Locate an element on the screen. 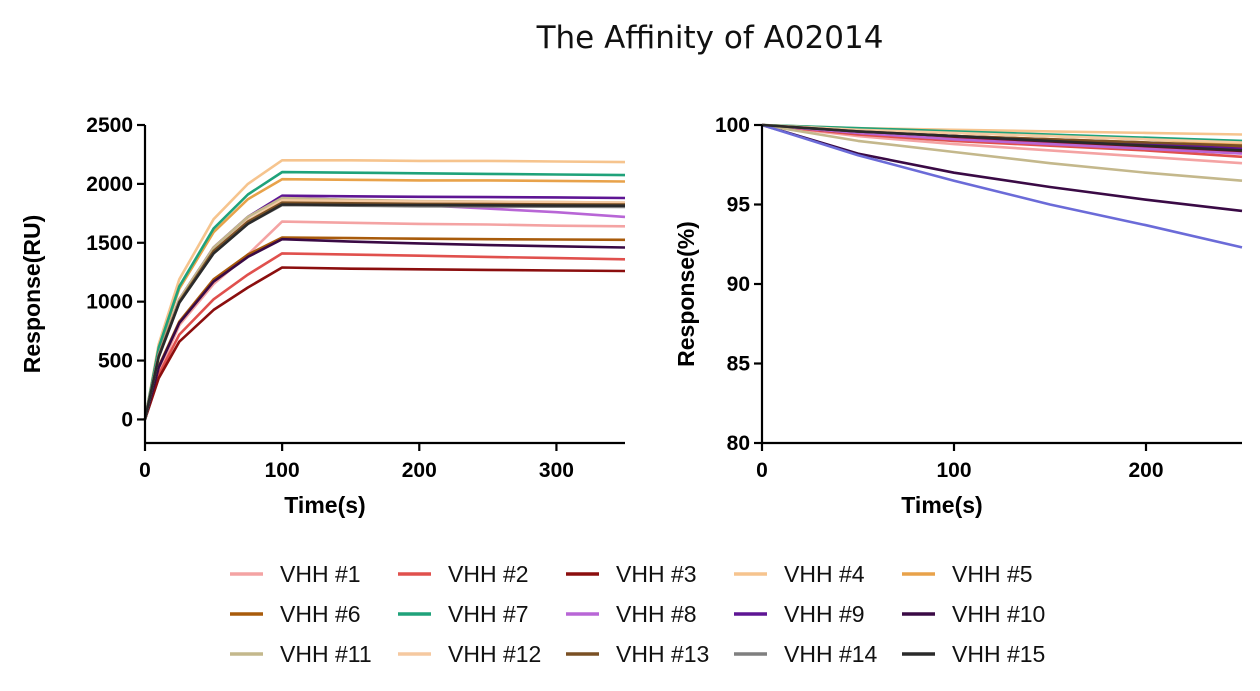  y-axis-title: Response(RU) is located at coordinates (32, 294).